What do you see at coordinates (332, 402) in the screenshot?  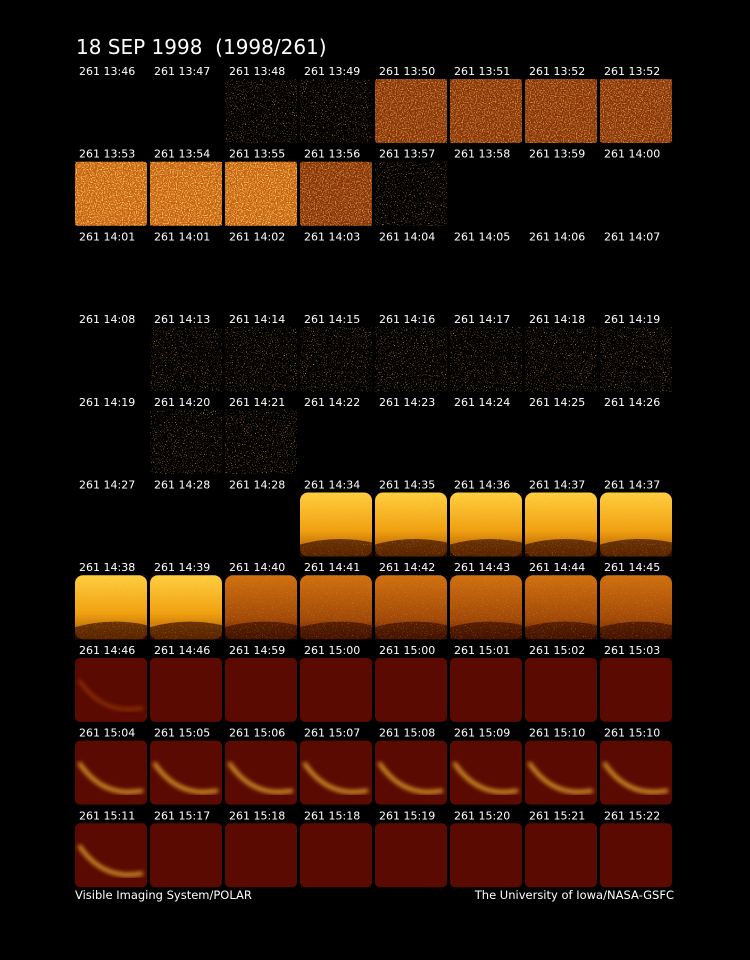 I see `frame-label: 261 14:22` at bounding box center [332, 402].